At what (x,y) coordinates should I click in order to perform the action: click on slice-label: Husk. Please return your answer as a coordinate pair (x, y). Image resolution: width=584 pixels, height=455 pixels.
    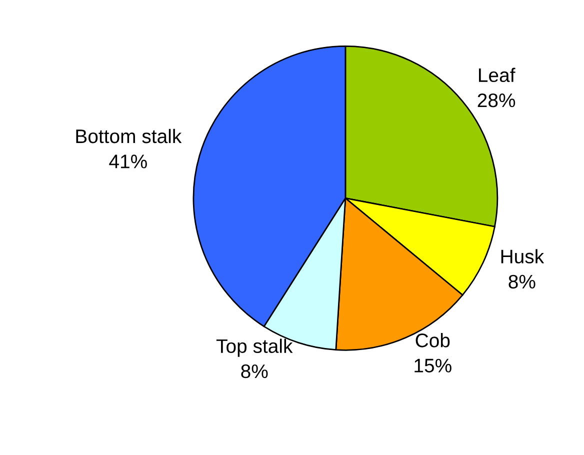
    Looking at the image, I should click on (522, 256).